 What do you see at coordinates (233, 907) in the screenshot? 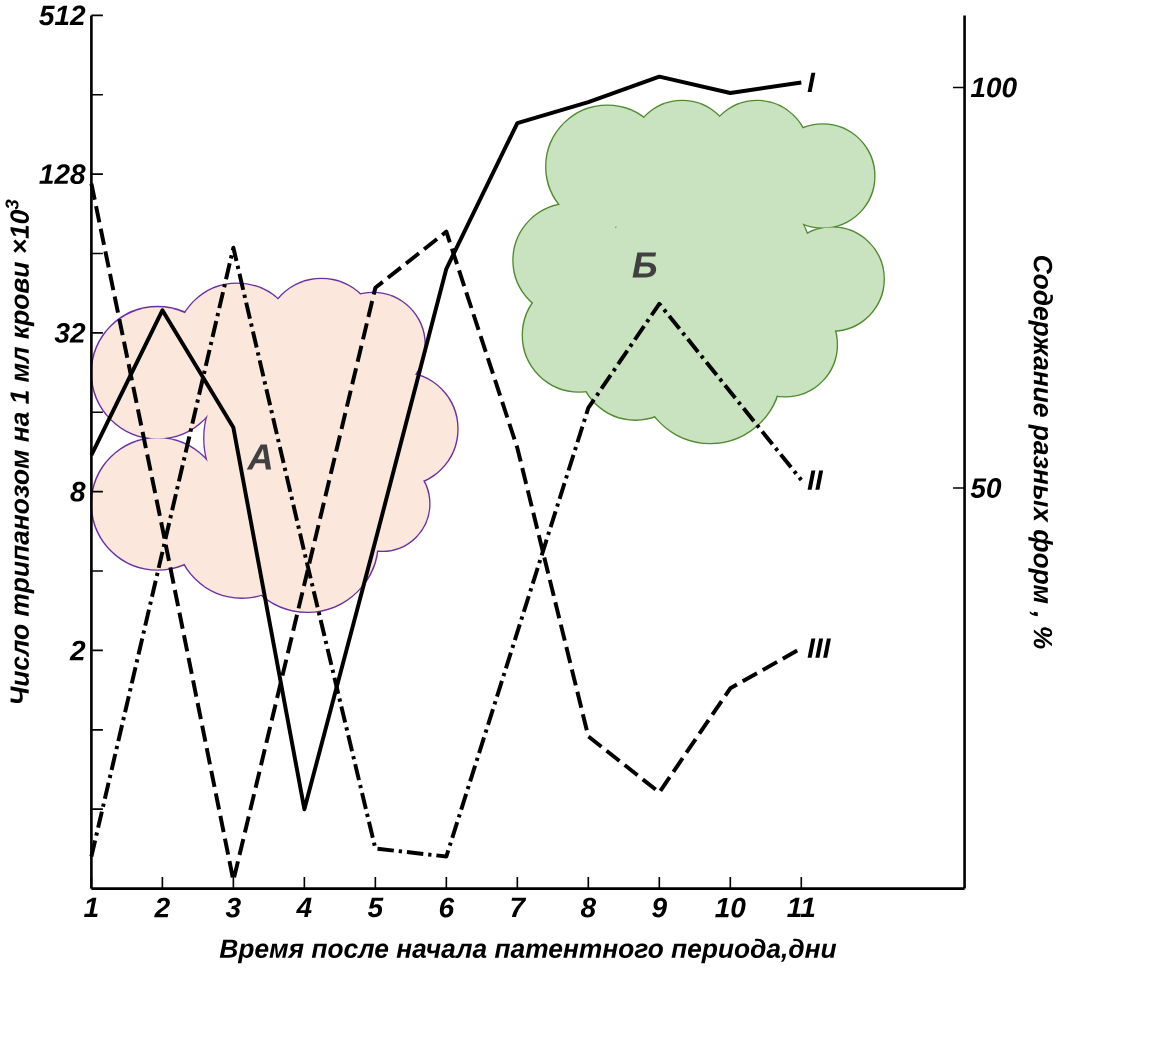
I see `x-tick-label: 3` at bounding box center [233, 907].